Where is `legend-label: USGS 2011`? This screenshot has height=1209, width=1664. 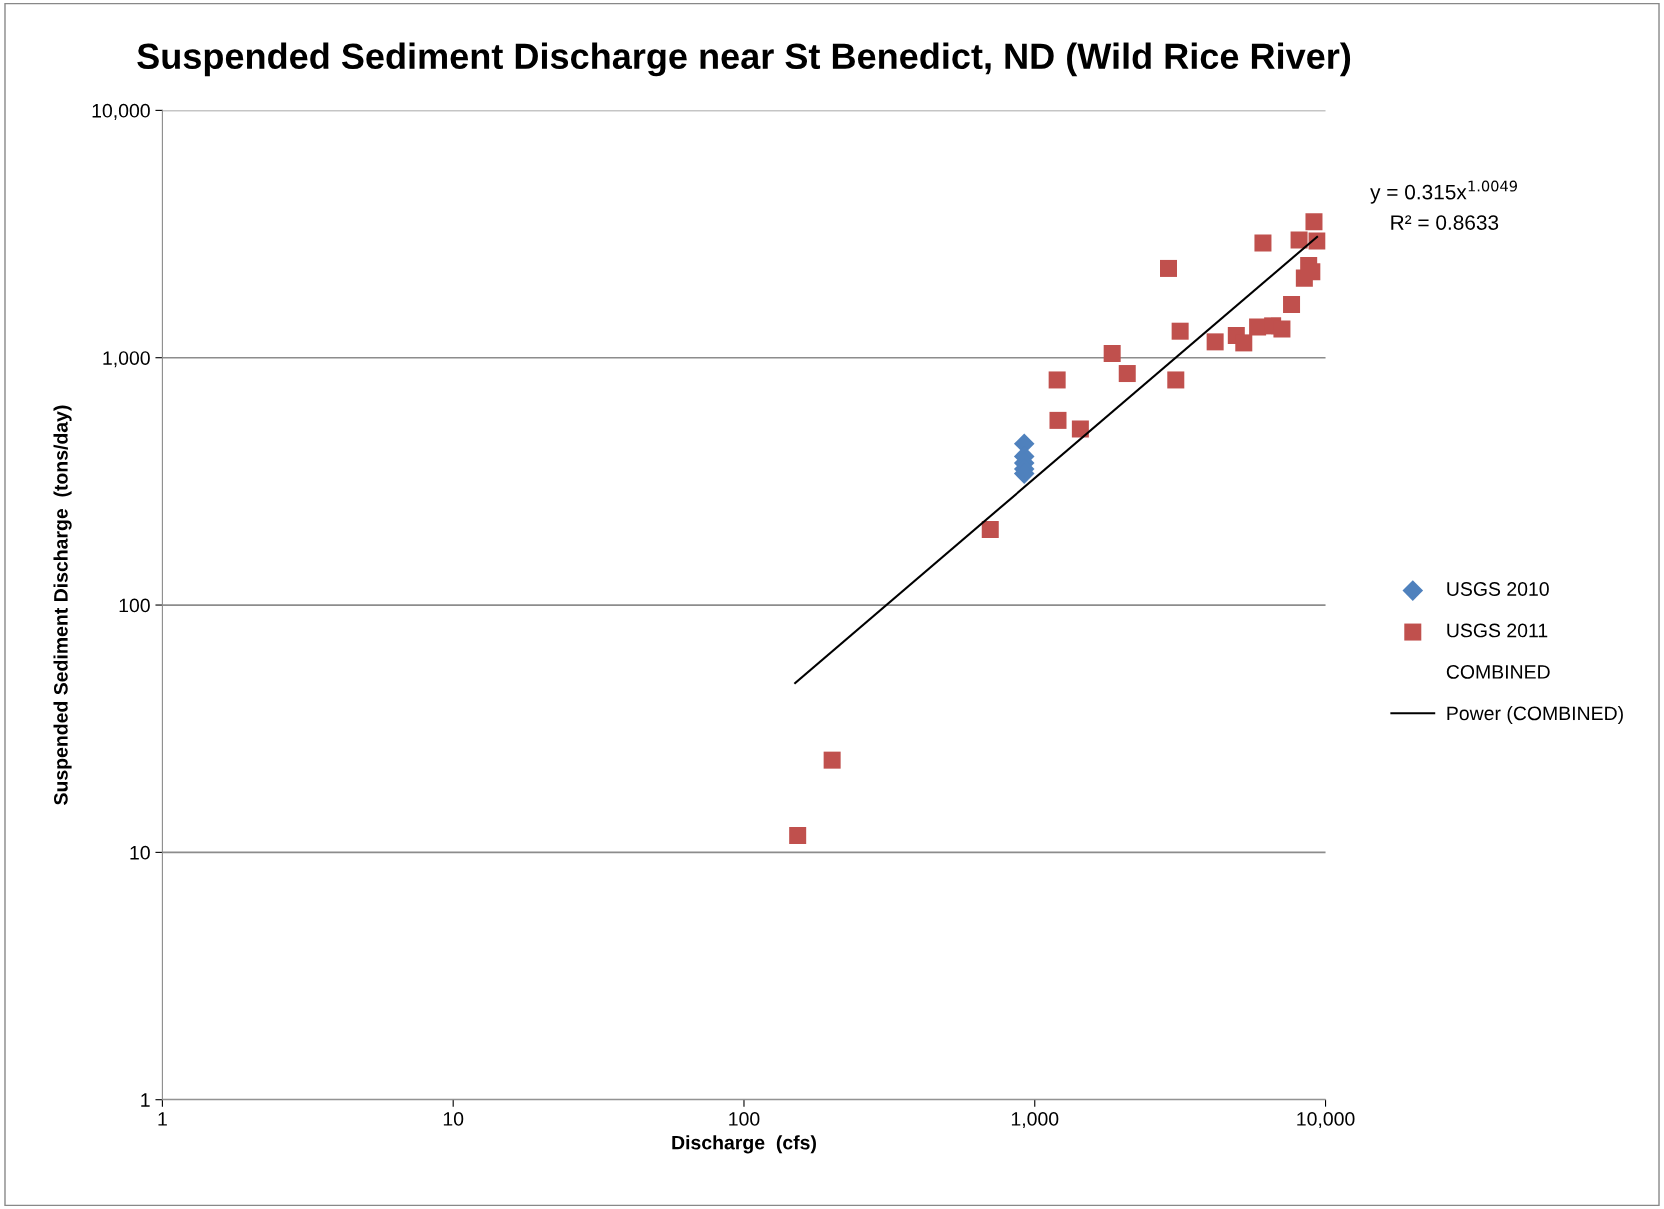
legend-label: USGS 2011 is located at coordinates (1497, 630).